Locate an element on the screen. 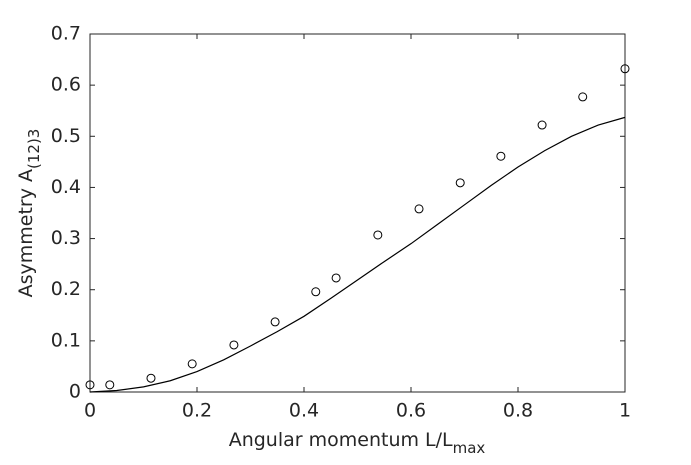  y-tick-label: 0 is located at coordinates (75, 392).